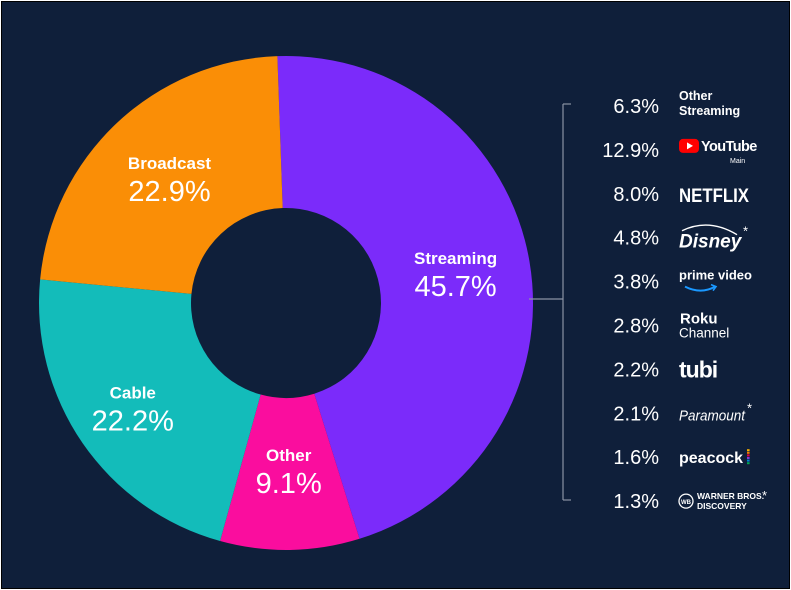  I want to click on wbd-monogram: WB, so click(686, 503).